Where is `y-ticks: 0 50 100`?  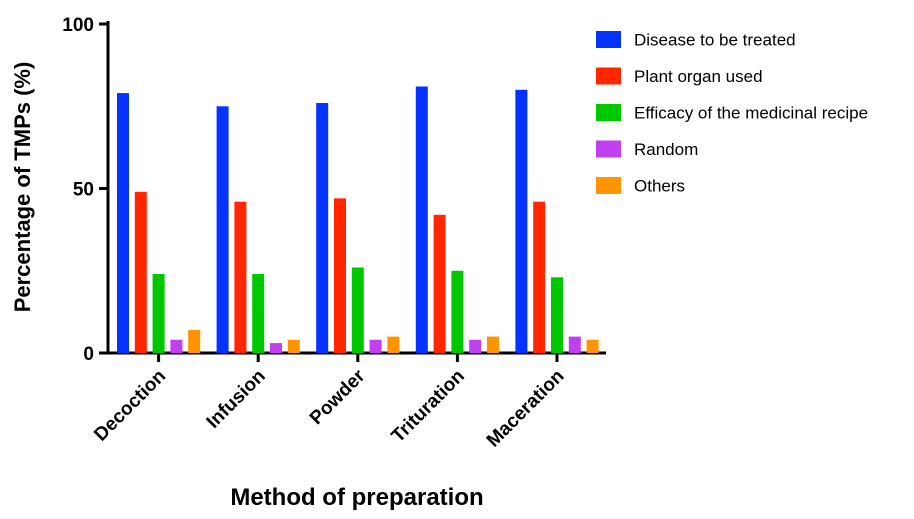 y-ticks: 0 50 100 is located at coordinates (85, 190).